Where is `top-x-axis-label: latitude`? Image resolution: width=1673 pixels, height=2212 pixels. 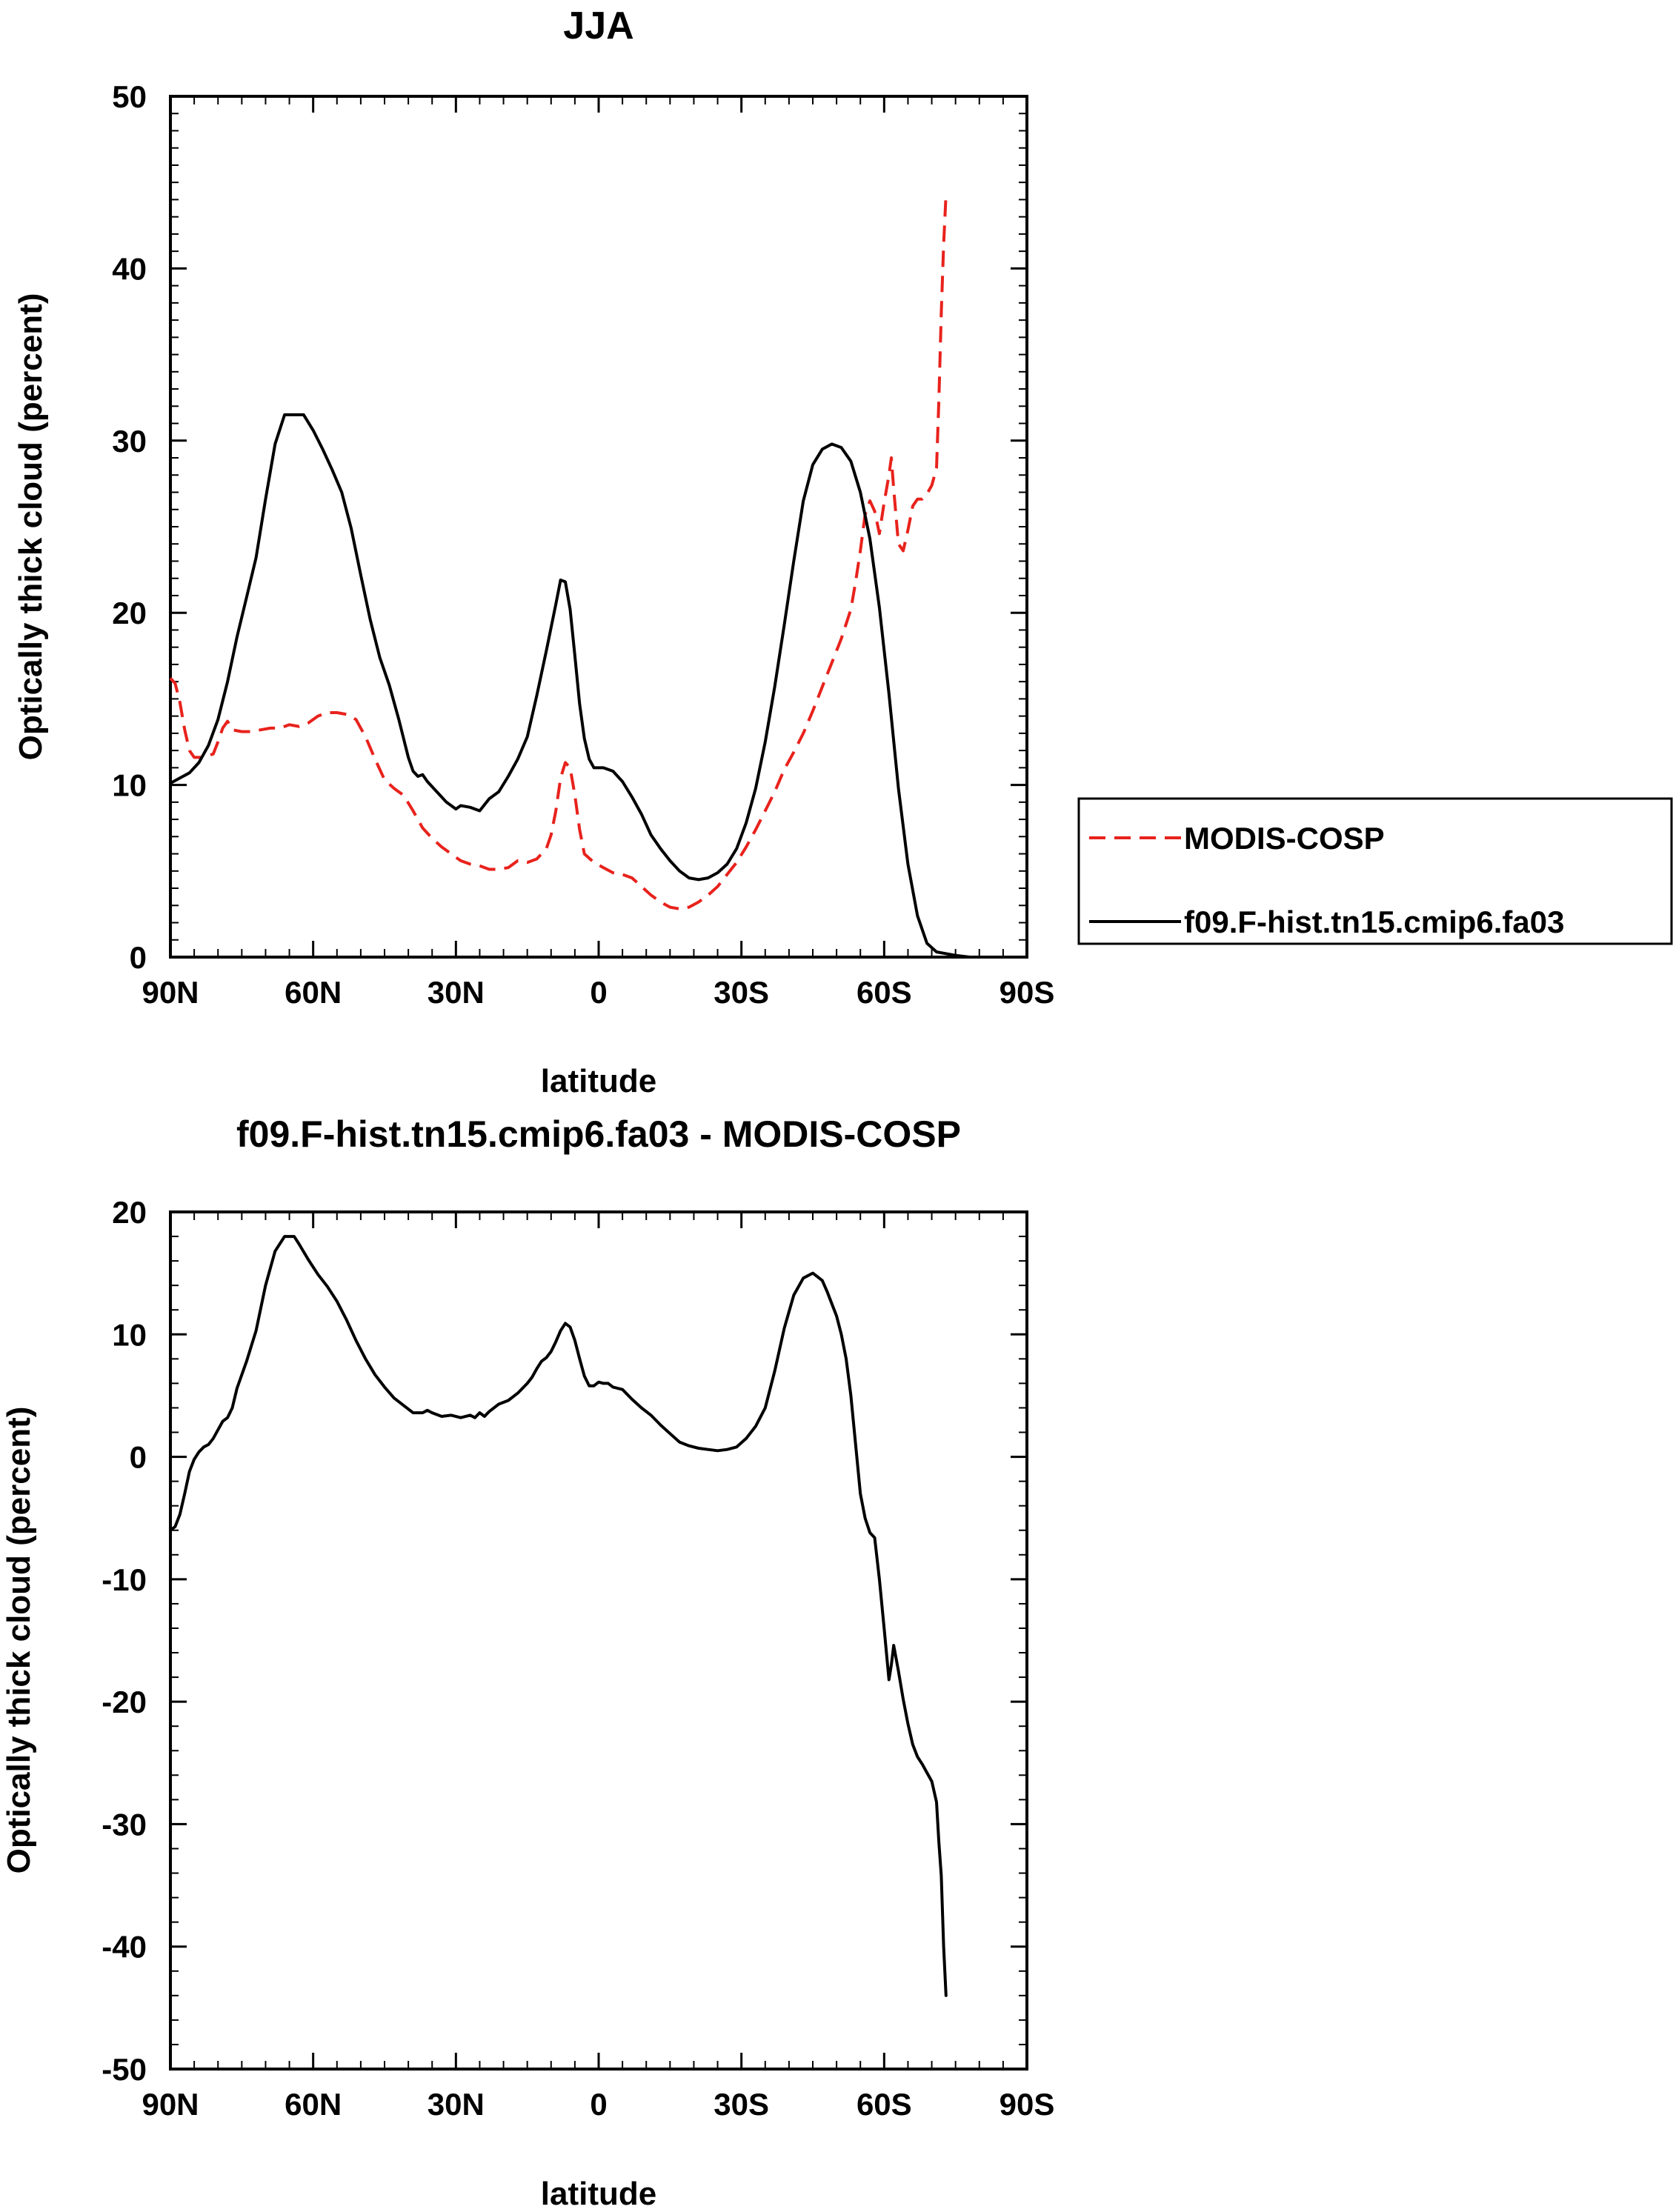 top-x-axis-label: latitude is located at coordinates (598, 1081).